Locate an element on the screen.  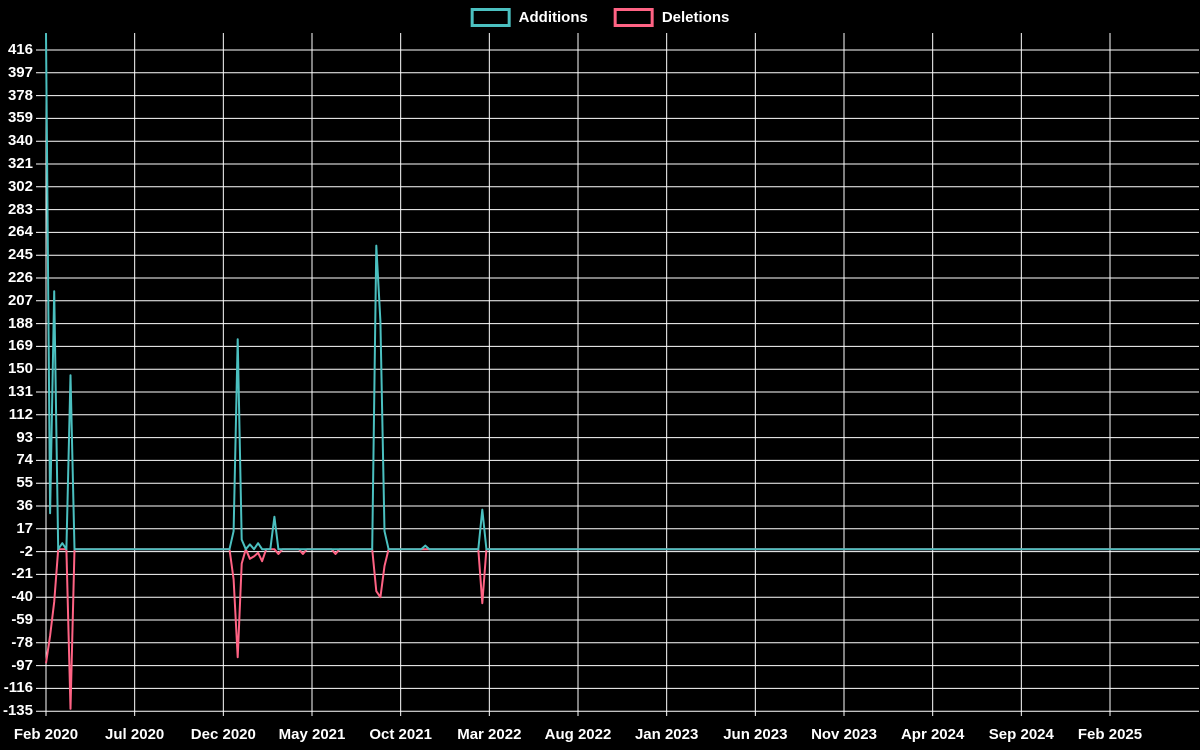
additions-swatch-icon is located at coordinates (490, 17).